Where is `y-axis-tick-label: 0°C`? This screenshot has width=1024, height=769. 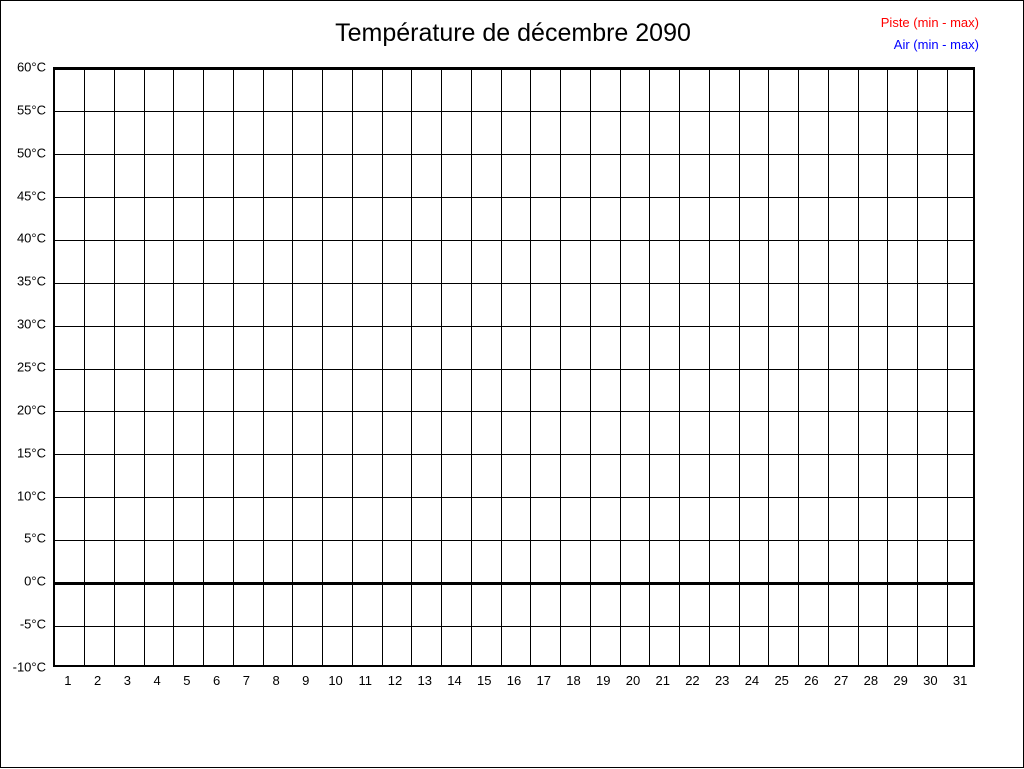 y-axis-tick-label: 0°C is located at coordinates (35, 581).